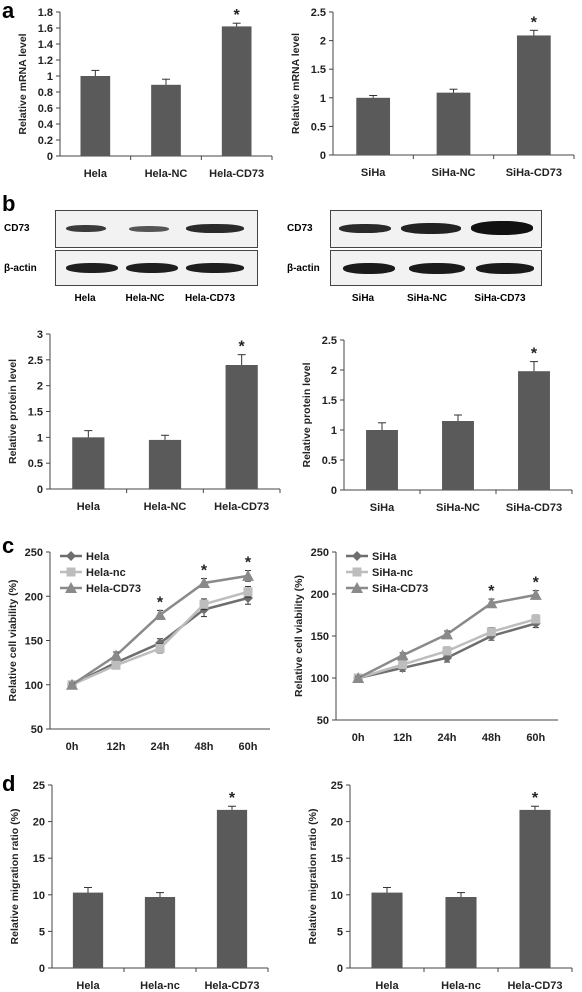 This screenshot has height=992, width=582. What do you see at coordinates (384, 557) in the screenshot?
I see `legend-label: SiHa` at bounding box center [384, 557].